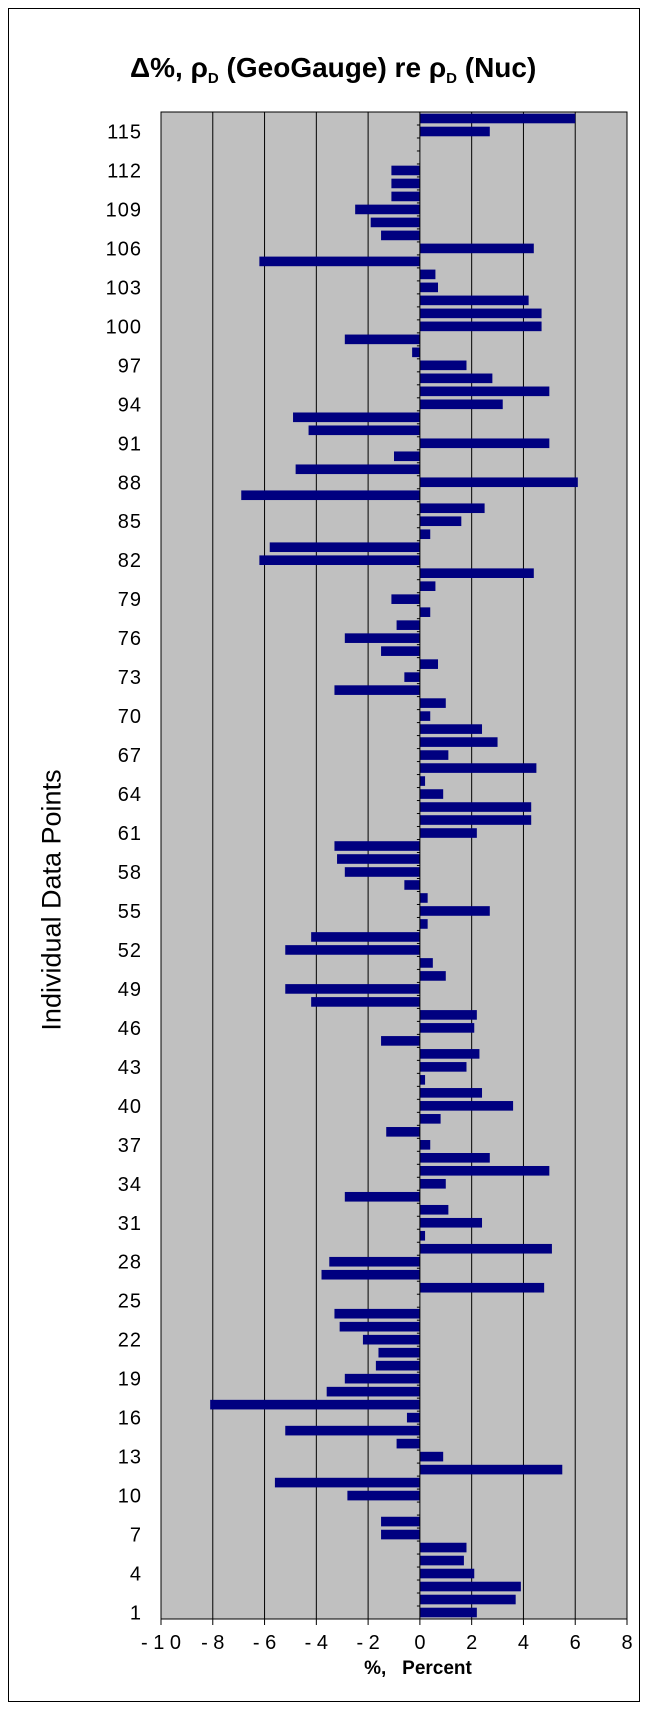  I want to click on y-tick-label: 22, so click(130, 1341).